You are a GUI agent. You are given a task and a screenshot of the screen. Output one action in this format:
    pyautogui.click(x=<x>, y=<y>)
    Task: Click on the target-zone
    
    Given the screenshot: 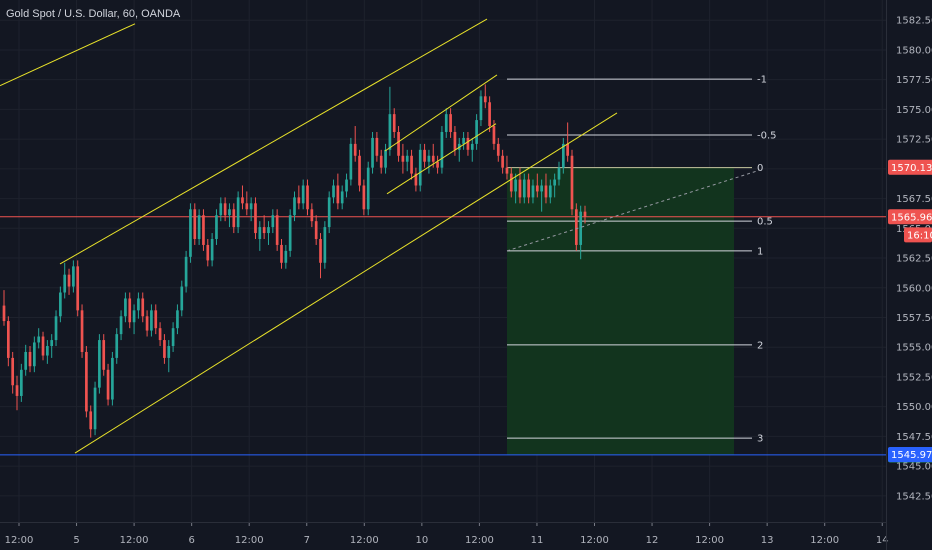 What is the action you would take?
    pyautogui.click(x=620, y=311)
    